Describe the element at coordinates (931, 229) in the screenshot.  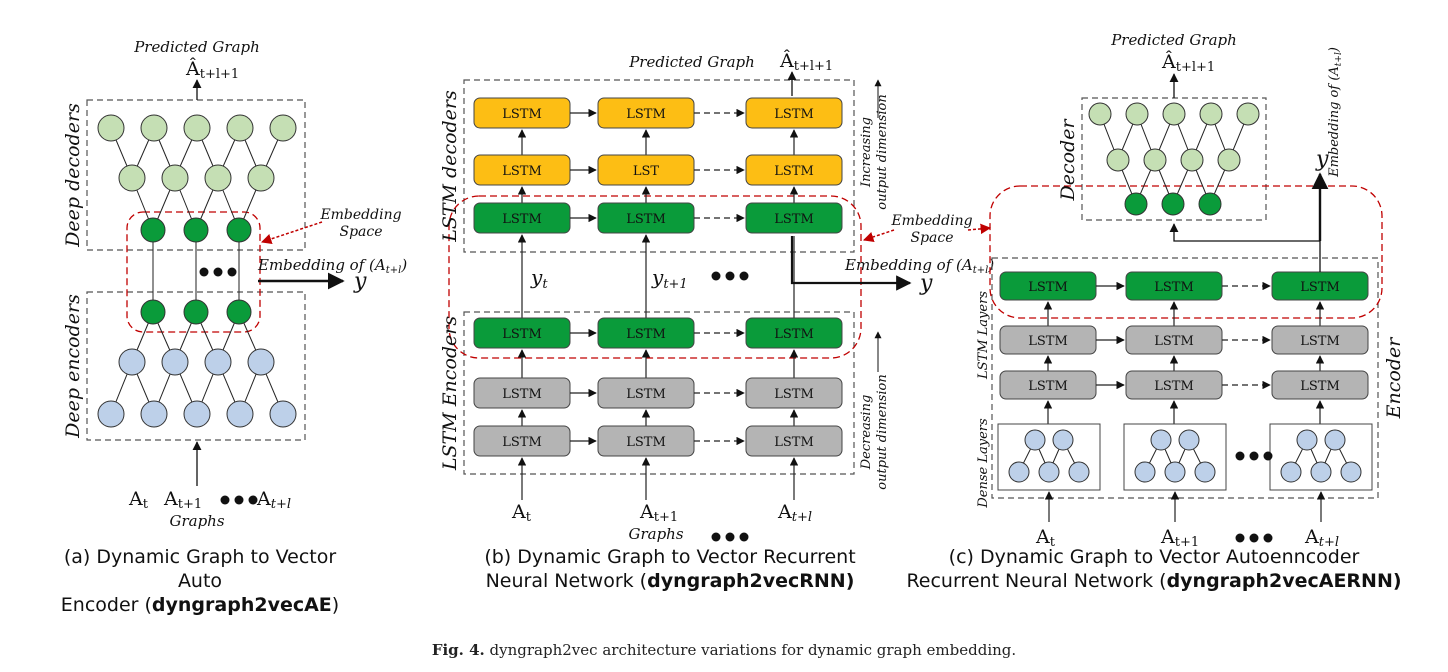
I see `embedding-space-label-bc: Embedding Space` at that location.